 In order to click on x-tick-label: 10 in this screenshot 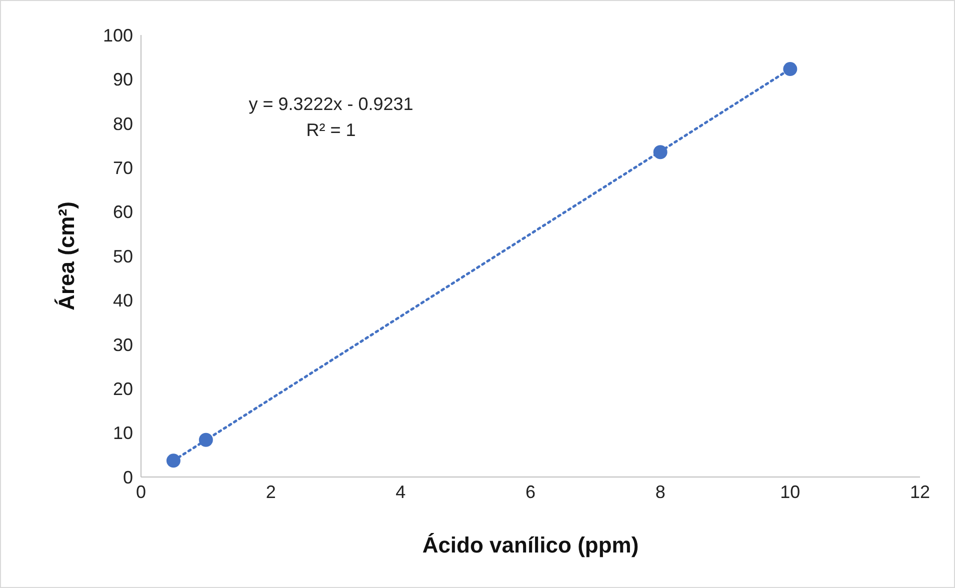, I will do `click(790, 492)`.